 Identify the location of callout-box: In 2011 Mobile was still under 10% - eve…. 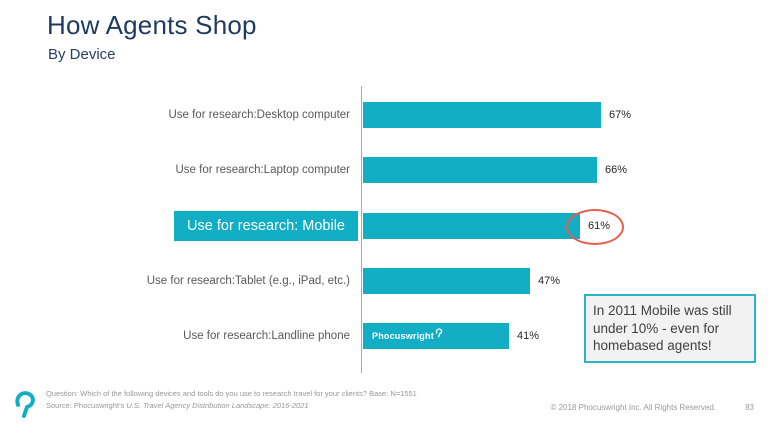
(670, 328).